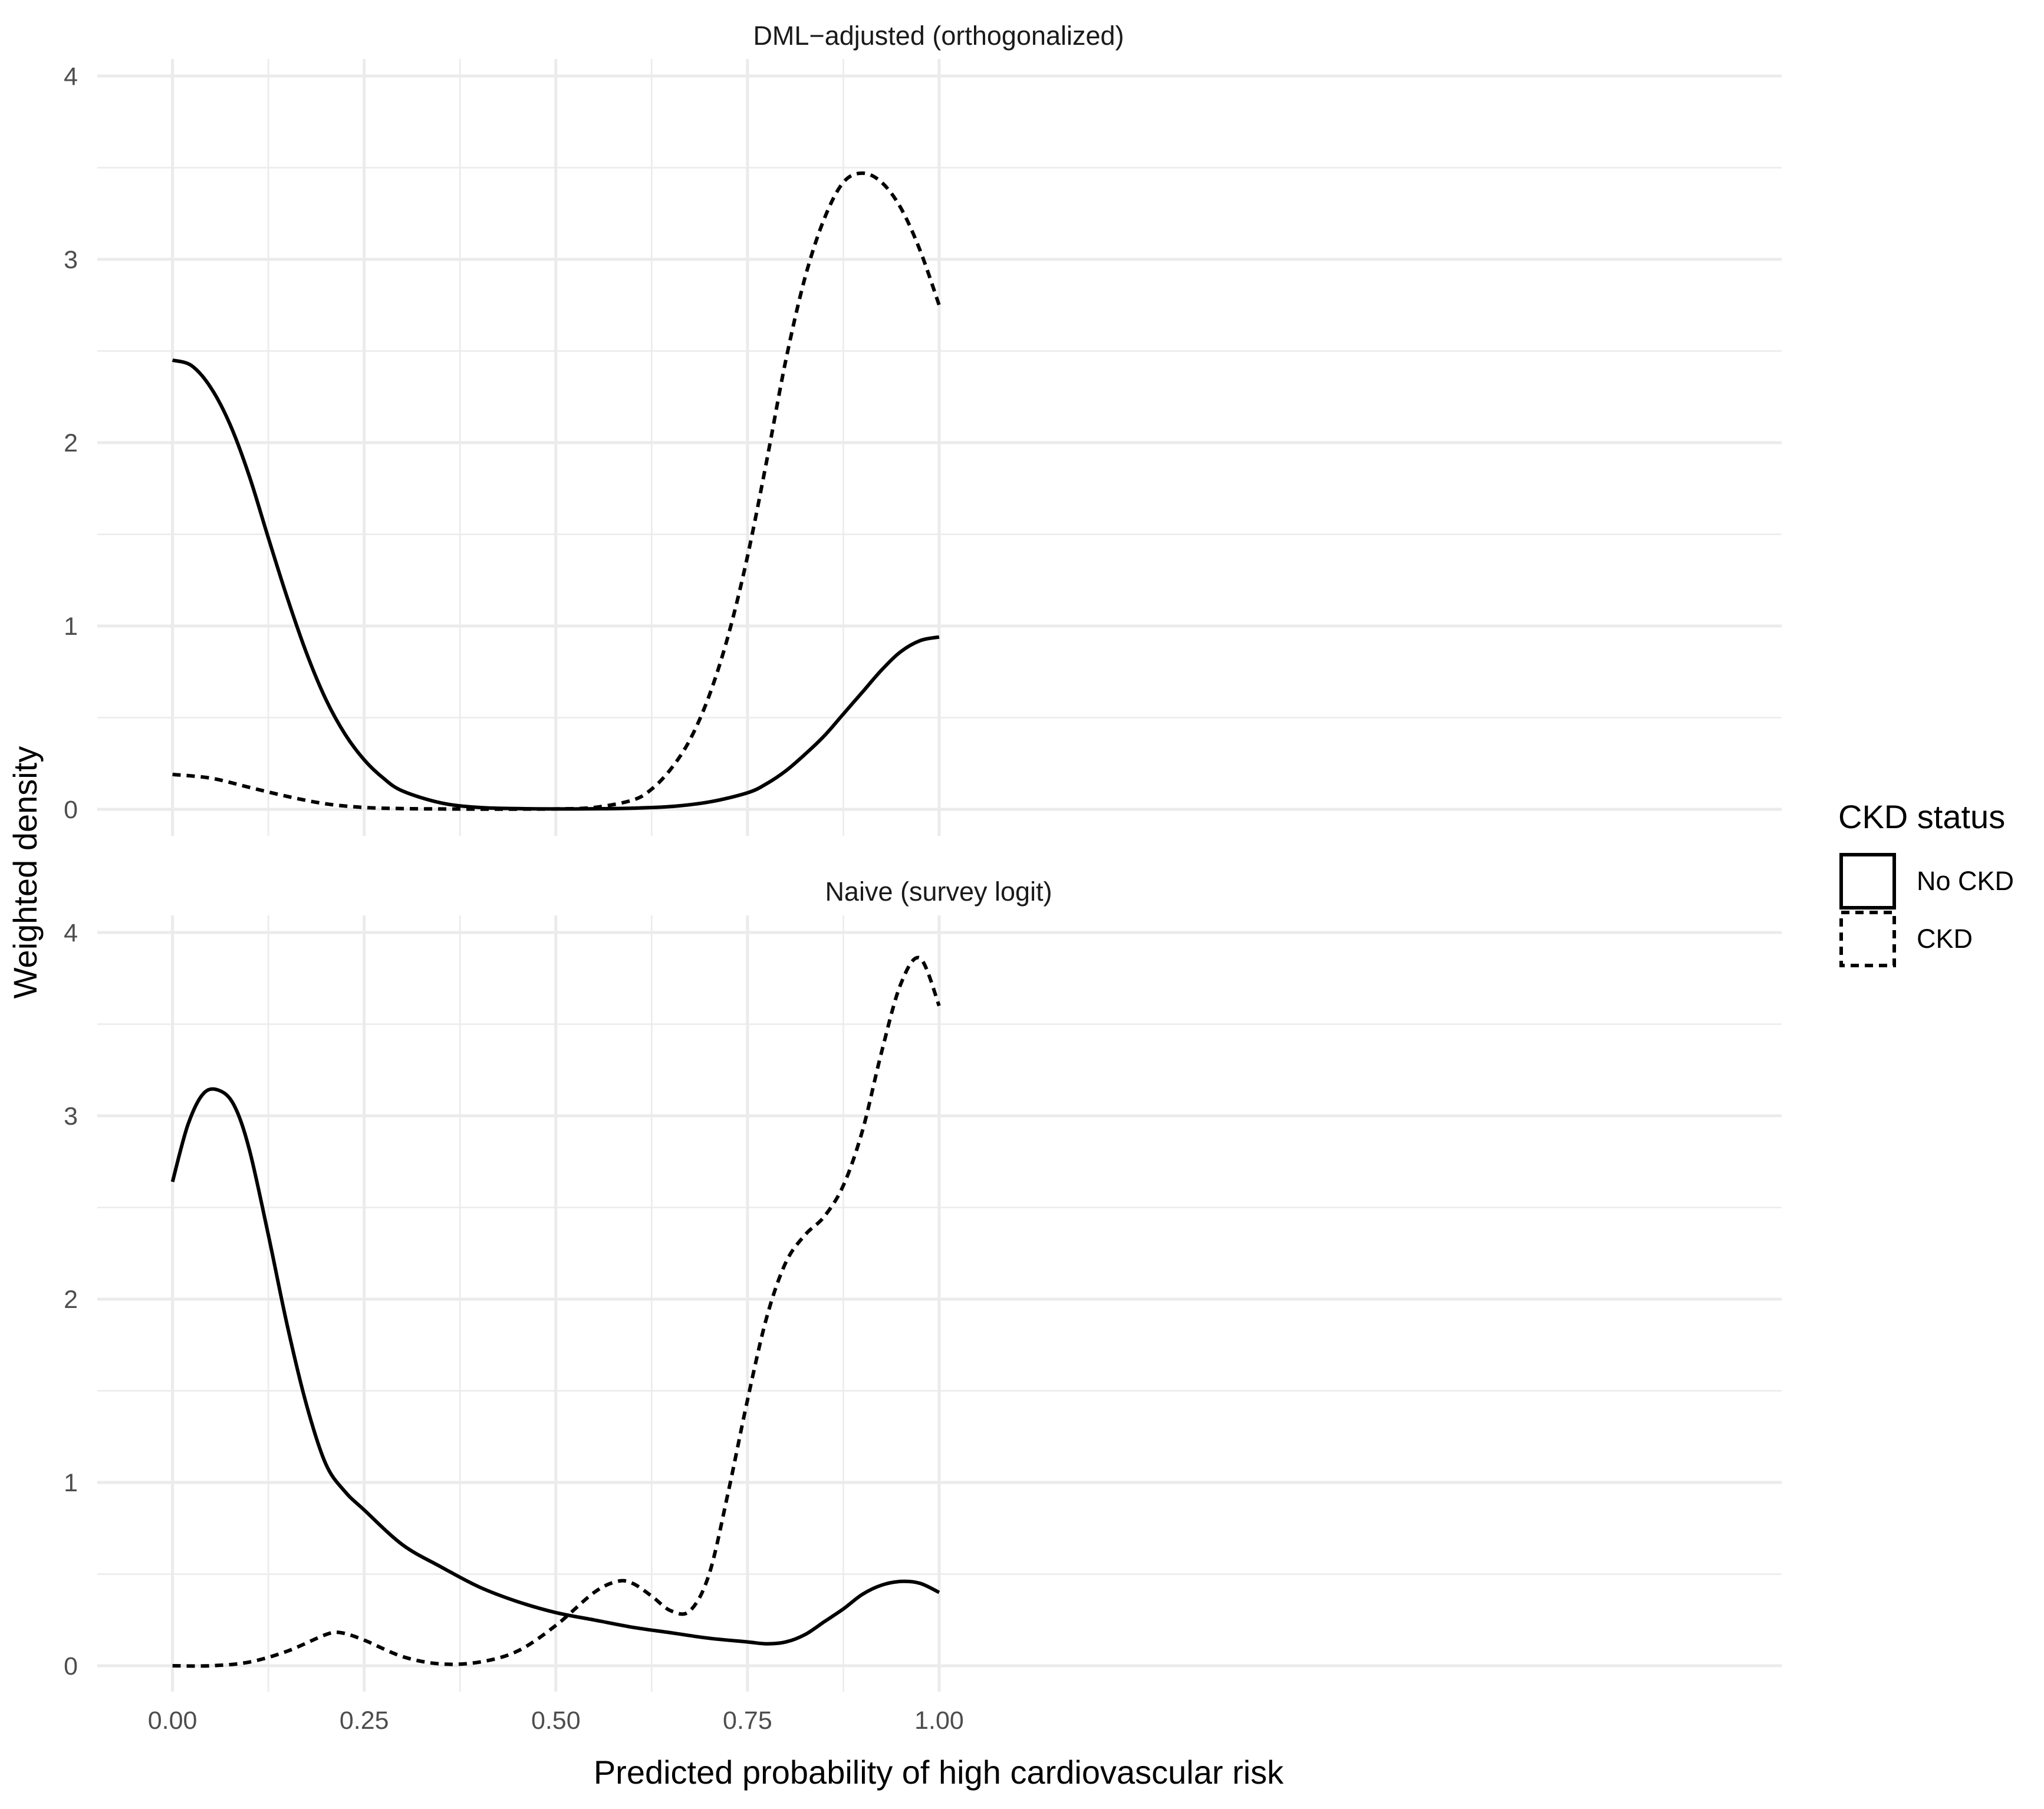 The width and height of the screenshot is (2044, 1809). What do you see at coordinates (938, 36) in the screenshot?
I see `panel-title: DML−adjusted (orthogonalized)` at bounding box center [938, 36].